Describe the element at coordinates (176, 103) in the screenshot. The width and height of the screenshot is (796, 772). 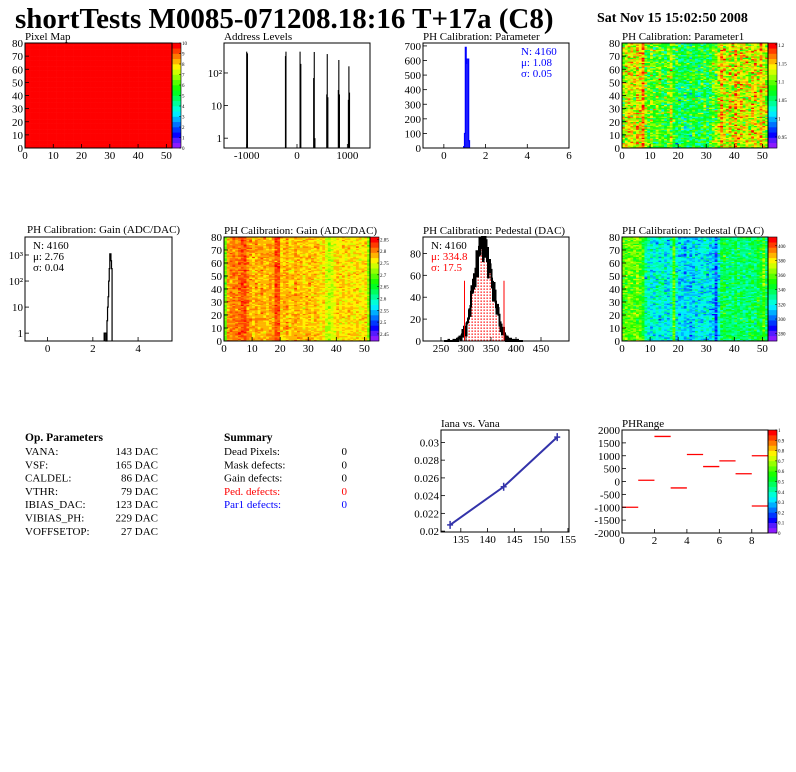
I see `colorbar-cell` at that location.